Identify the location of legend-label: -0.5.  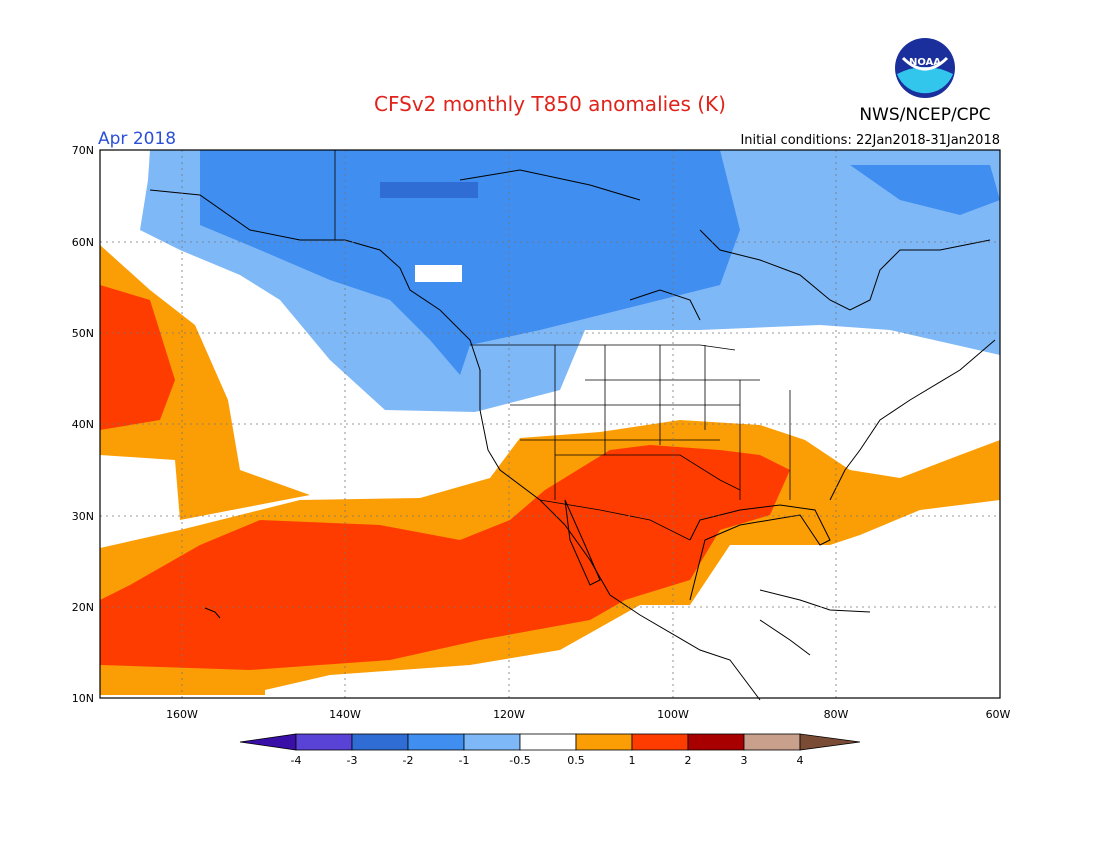
(519, 760).